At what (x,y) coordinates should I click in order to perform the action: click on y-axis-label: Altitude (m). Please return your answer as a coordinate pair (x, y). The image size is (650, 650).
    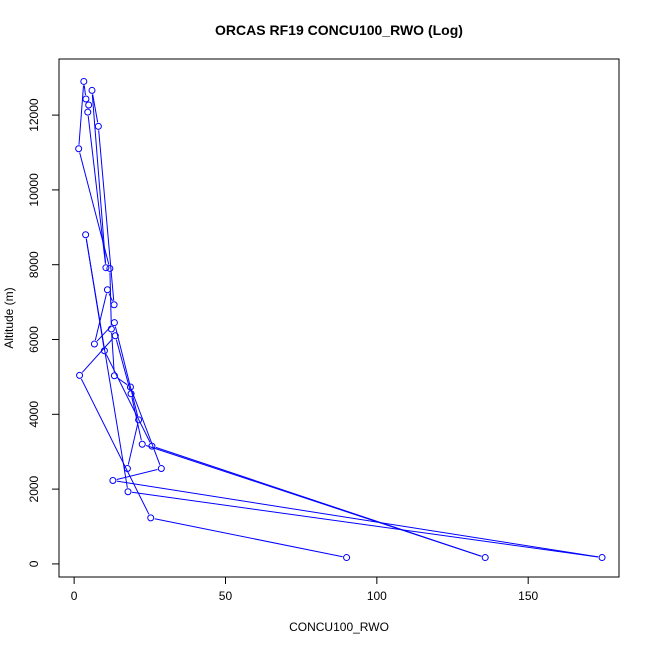
    Looking at the image, I should click on (9, 317).